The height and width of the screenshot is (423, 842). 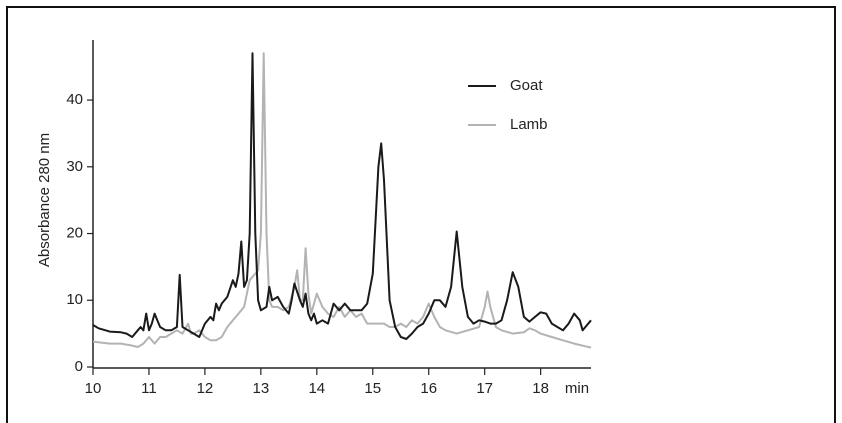 What do you see at coordinates (205, 388) in the screenshot?
I see `x-tick-label: 12` at bounding box center [205, 388].